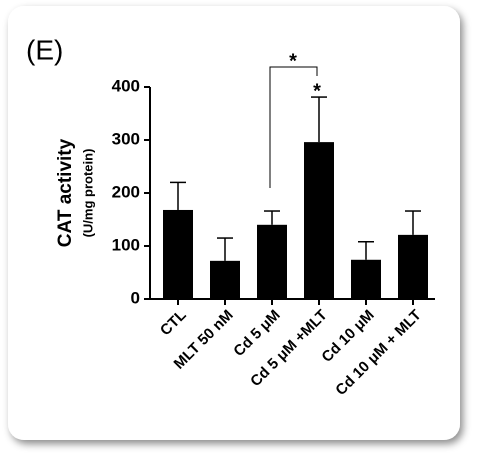 The width and height of the screenshot is (483, 465). I want to click on y-axis-subtitle: (U/mg protein), so click(87, 193).